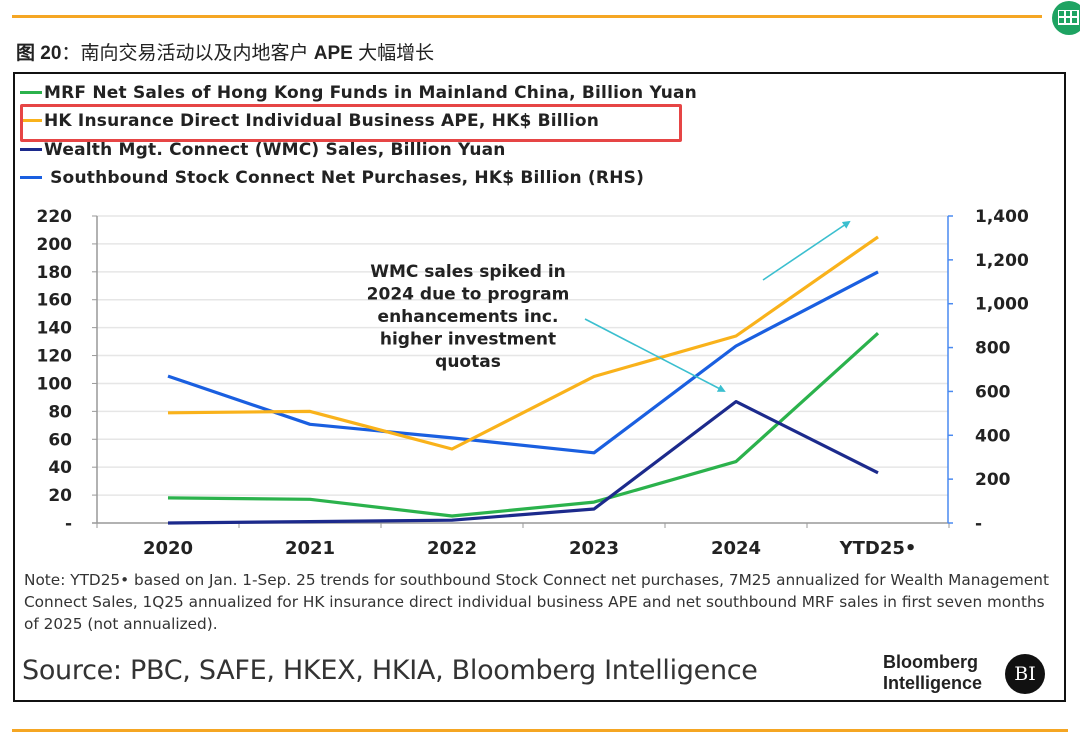 The image size is (1080, 745). What do you see at coordinates (310, 548) in the screenshot?
I see `x-axis-tick-label: 2021` at bounding box center [310, 548].